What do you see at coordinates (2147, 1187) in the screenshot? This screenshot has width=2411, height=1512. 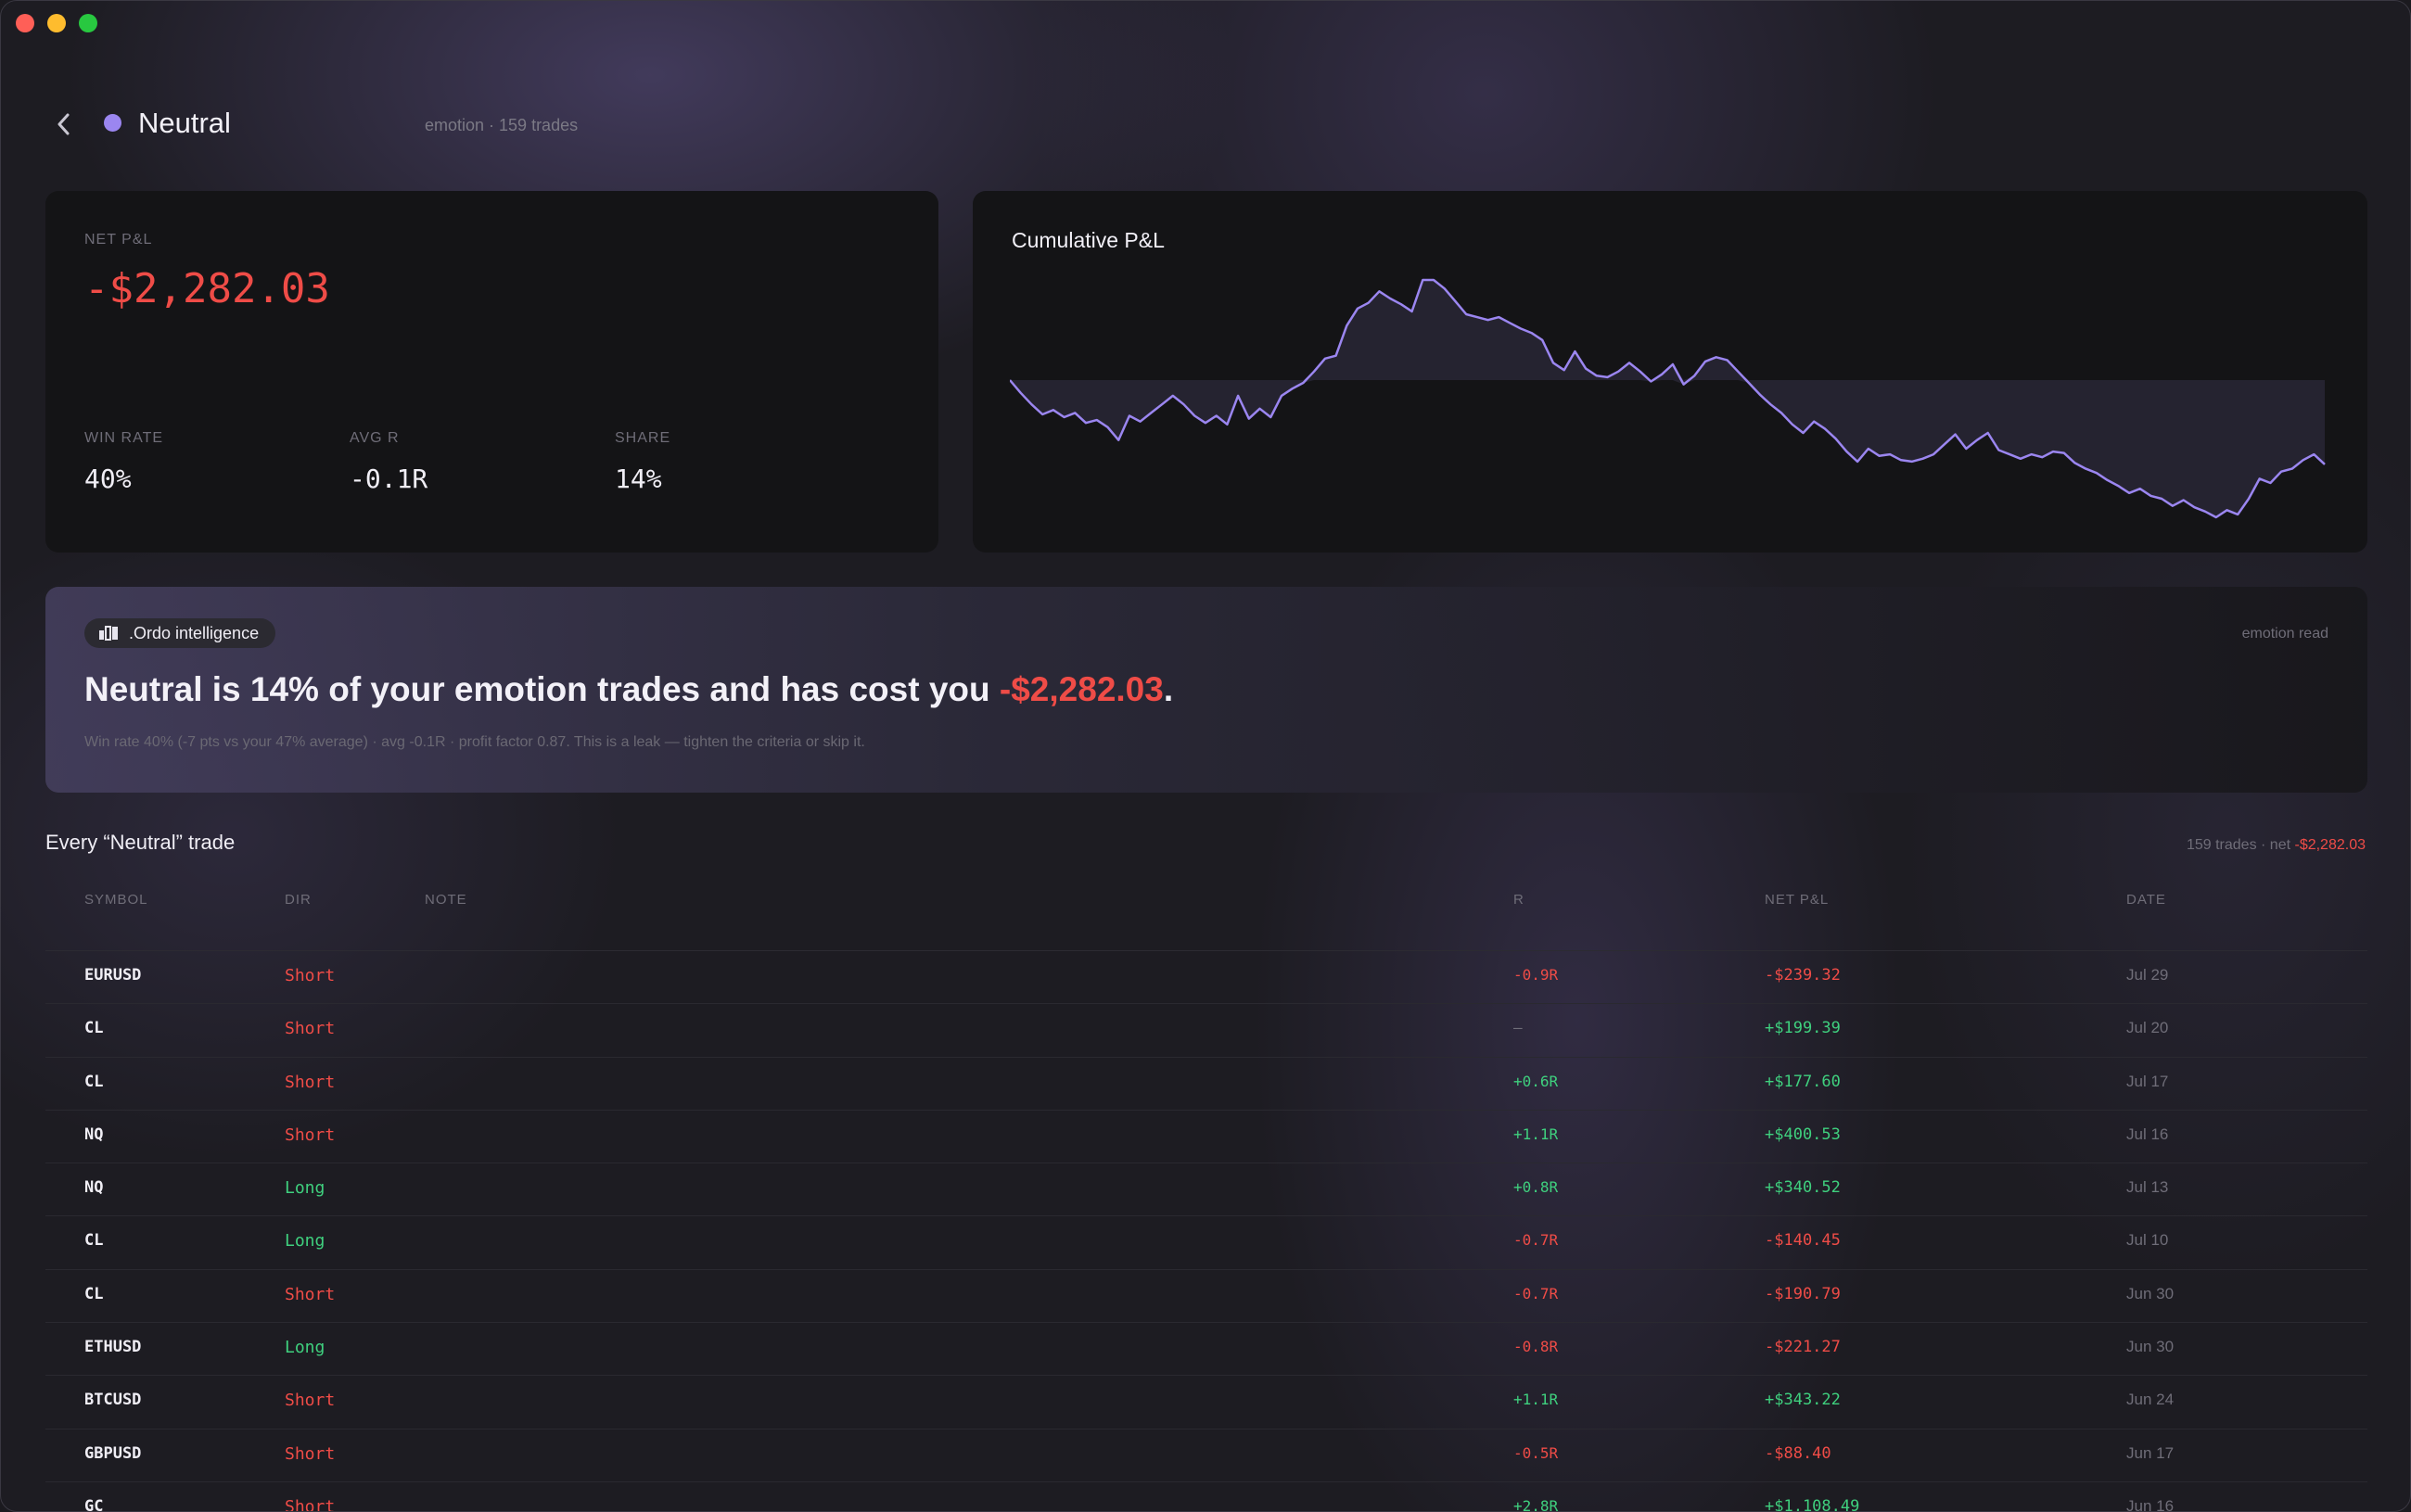 I see `cell-date: Jul 13` at bounding box center [2147, 1187].